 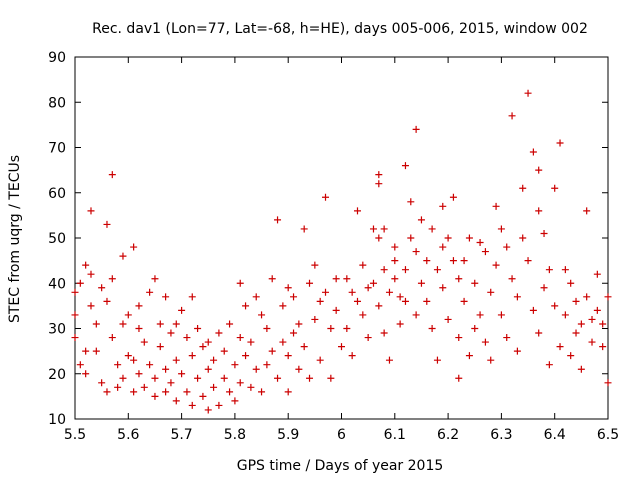 I want to click on x-tick-label: 5.6, so click(x=128, y=435).